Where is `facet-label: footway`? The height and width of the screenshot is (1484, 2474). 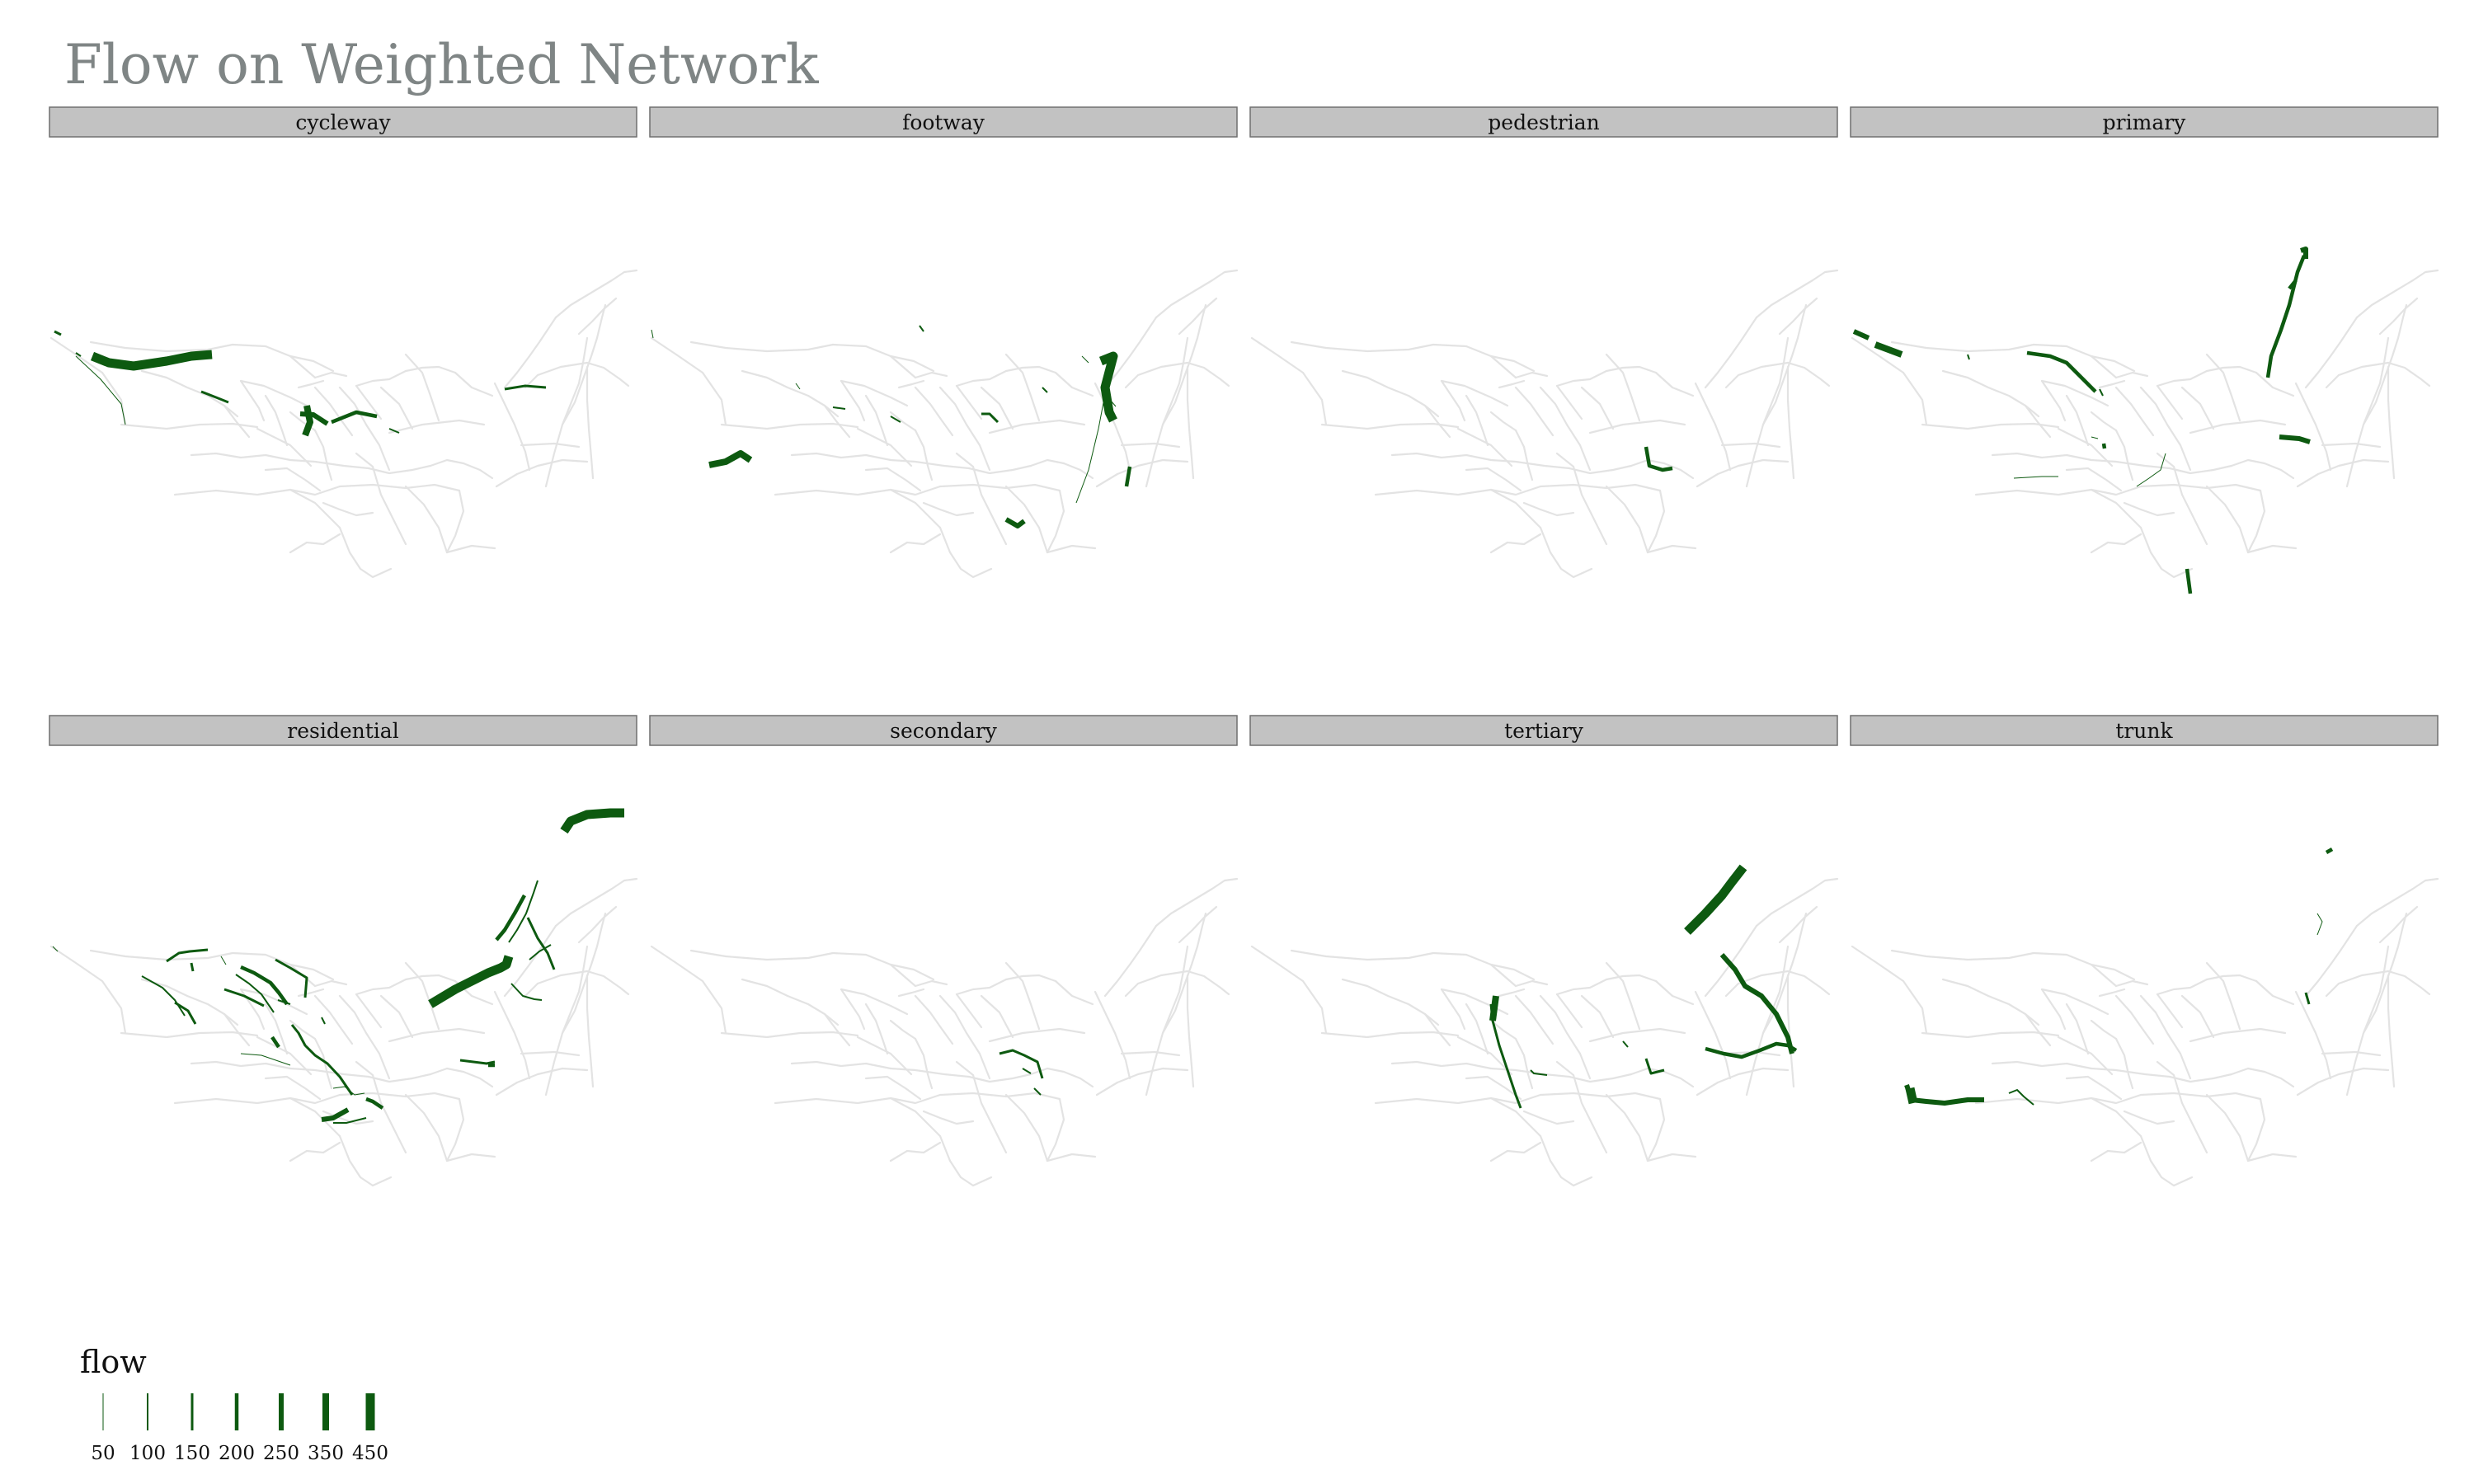 facet-label: footway is located at coordinates (943, 122).